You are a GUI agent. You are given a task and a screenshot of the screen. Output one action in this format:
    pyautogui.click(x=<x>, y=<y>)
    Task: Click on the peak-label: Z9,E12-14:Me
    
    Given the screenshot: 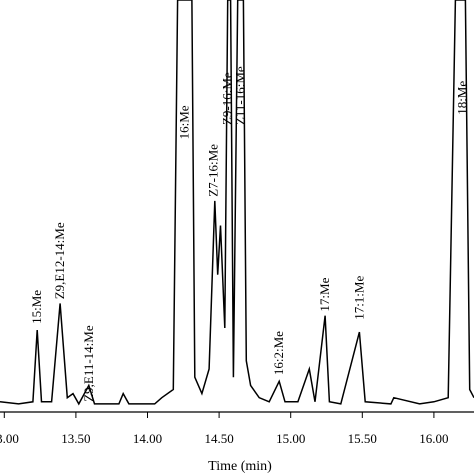 What is the action you would take?
    pyautogui.click(x=59, y=260)
    